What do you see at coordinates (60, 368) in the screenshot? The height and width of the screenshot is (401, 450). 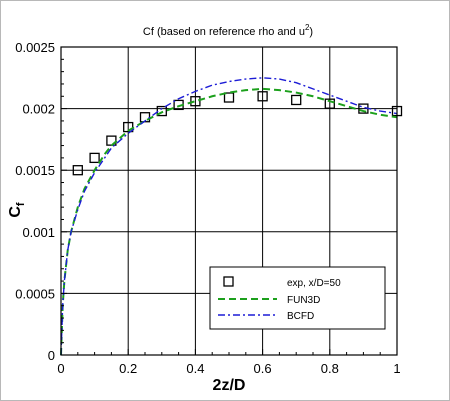 I see `x-tick-label: 0` at bounding box center [60, 368].